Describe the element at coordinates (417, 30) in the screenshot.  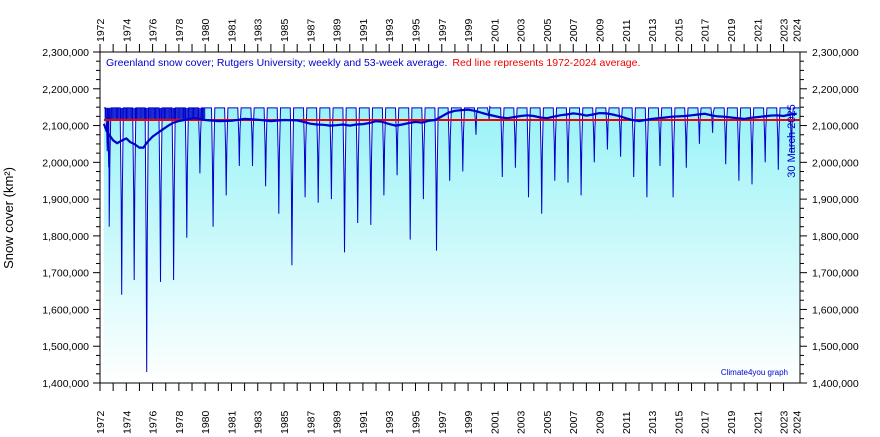
I see `x-tick-label-top: 1995` at that location.